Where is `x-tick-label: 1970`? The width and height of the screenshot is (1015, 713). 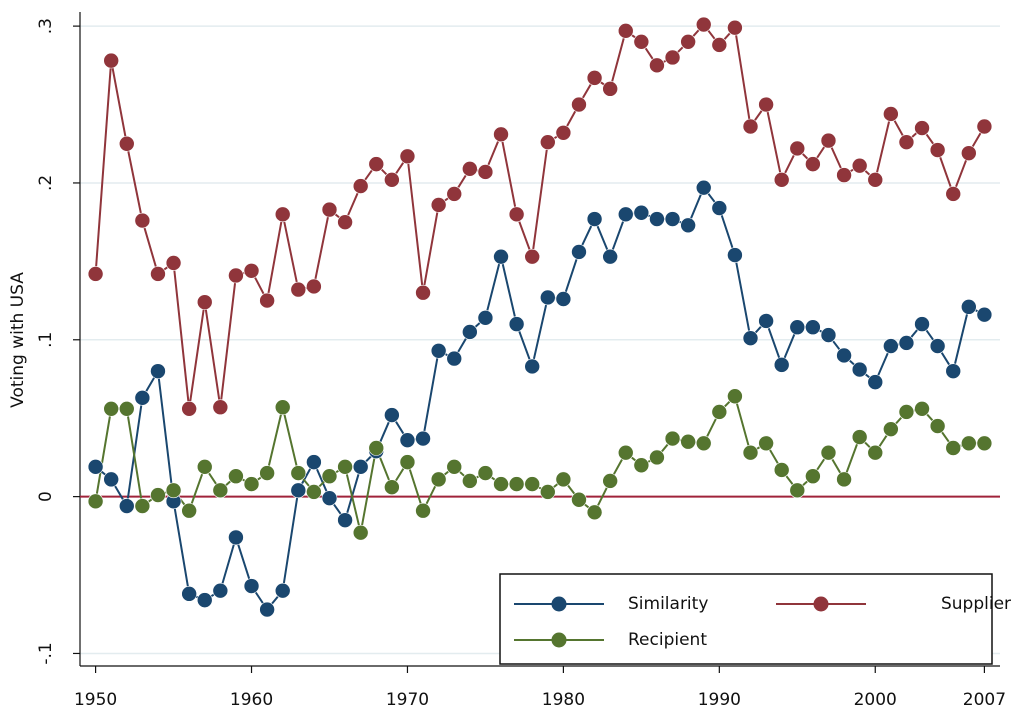 x-tick-label: 1970 is located at coordinates (407, 700).